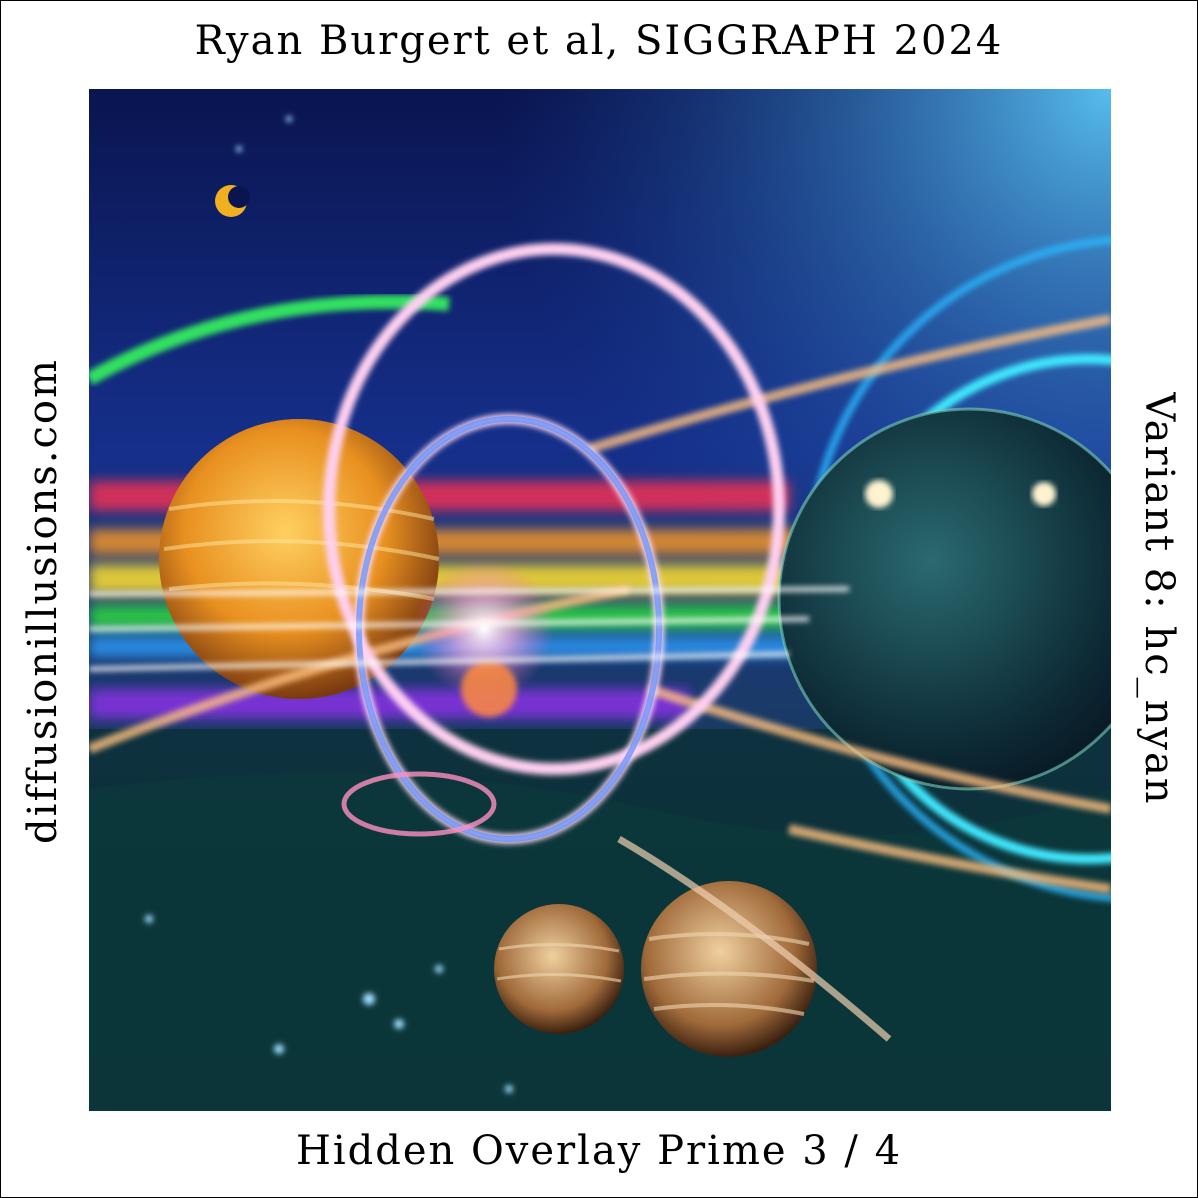 This screenshot has width=1198, height=1198. What do you see at coordinates (599, 41) in the screenshot?
I see `top-caption: Ryan Burgert et al, SIGGRAPH 2024` at bounding box center [599, 41].